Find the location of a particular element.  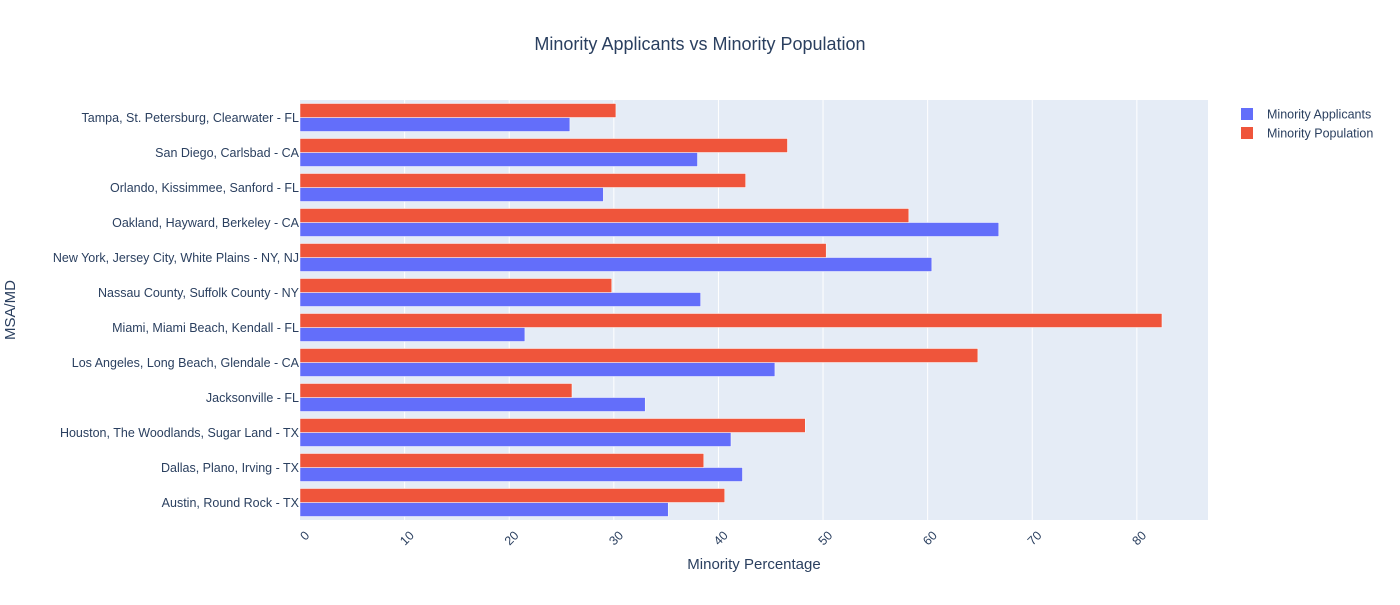

x-tick-label: 20 is located at coordinates (512, 538).